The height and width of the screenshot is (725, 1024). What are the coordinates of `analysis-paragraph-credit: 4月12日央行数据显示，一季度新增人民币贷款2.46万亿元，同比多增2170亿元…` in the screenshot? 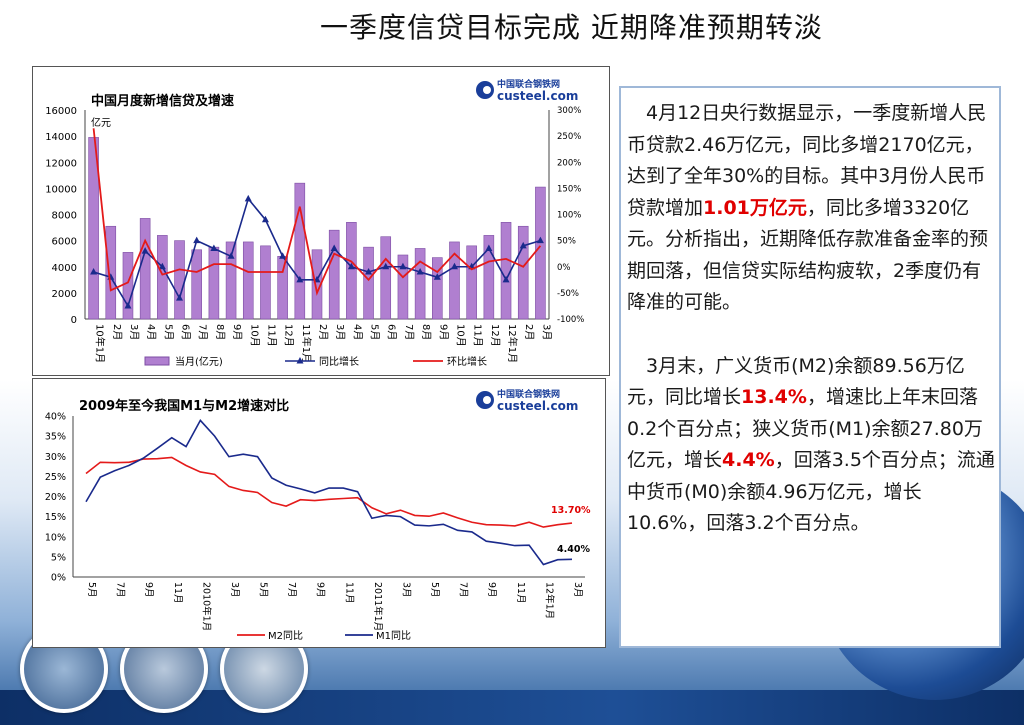 It's located at (811, 208).